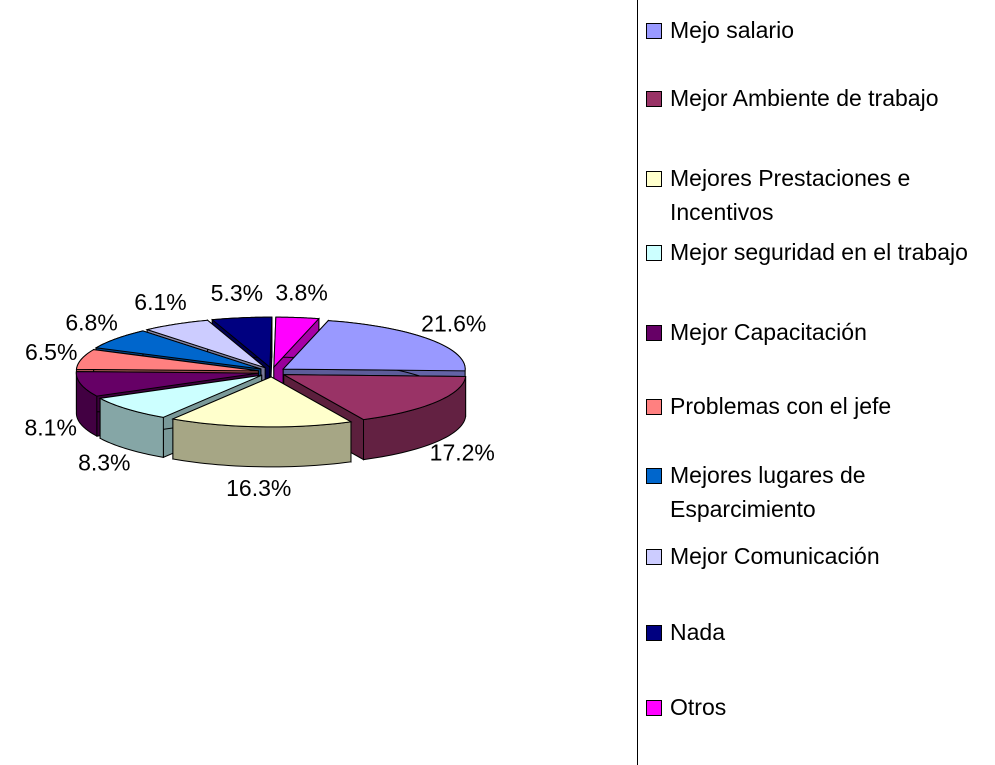  I want to click on data-label: 6.1%, so click(160, 302).